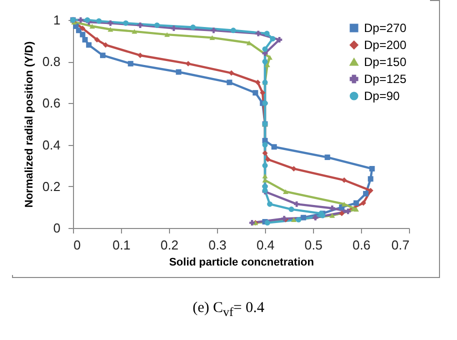 This screenshot has height=340, width=457. What do you see at coordinates (51, 103) in the screenshot?
I see `y-tick-label: 0.6` at bounding box center [51, 103].